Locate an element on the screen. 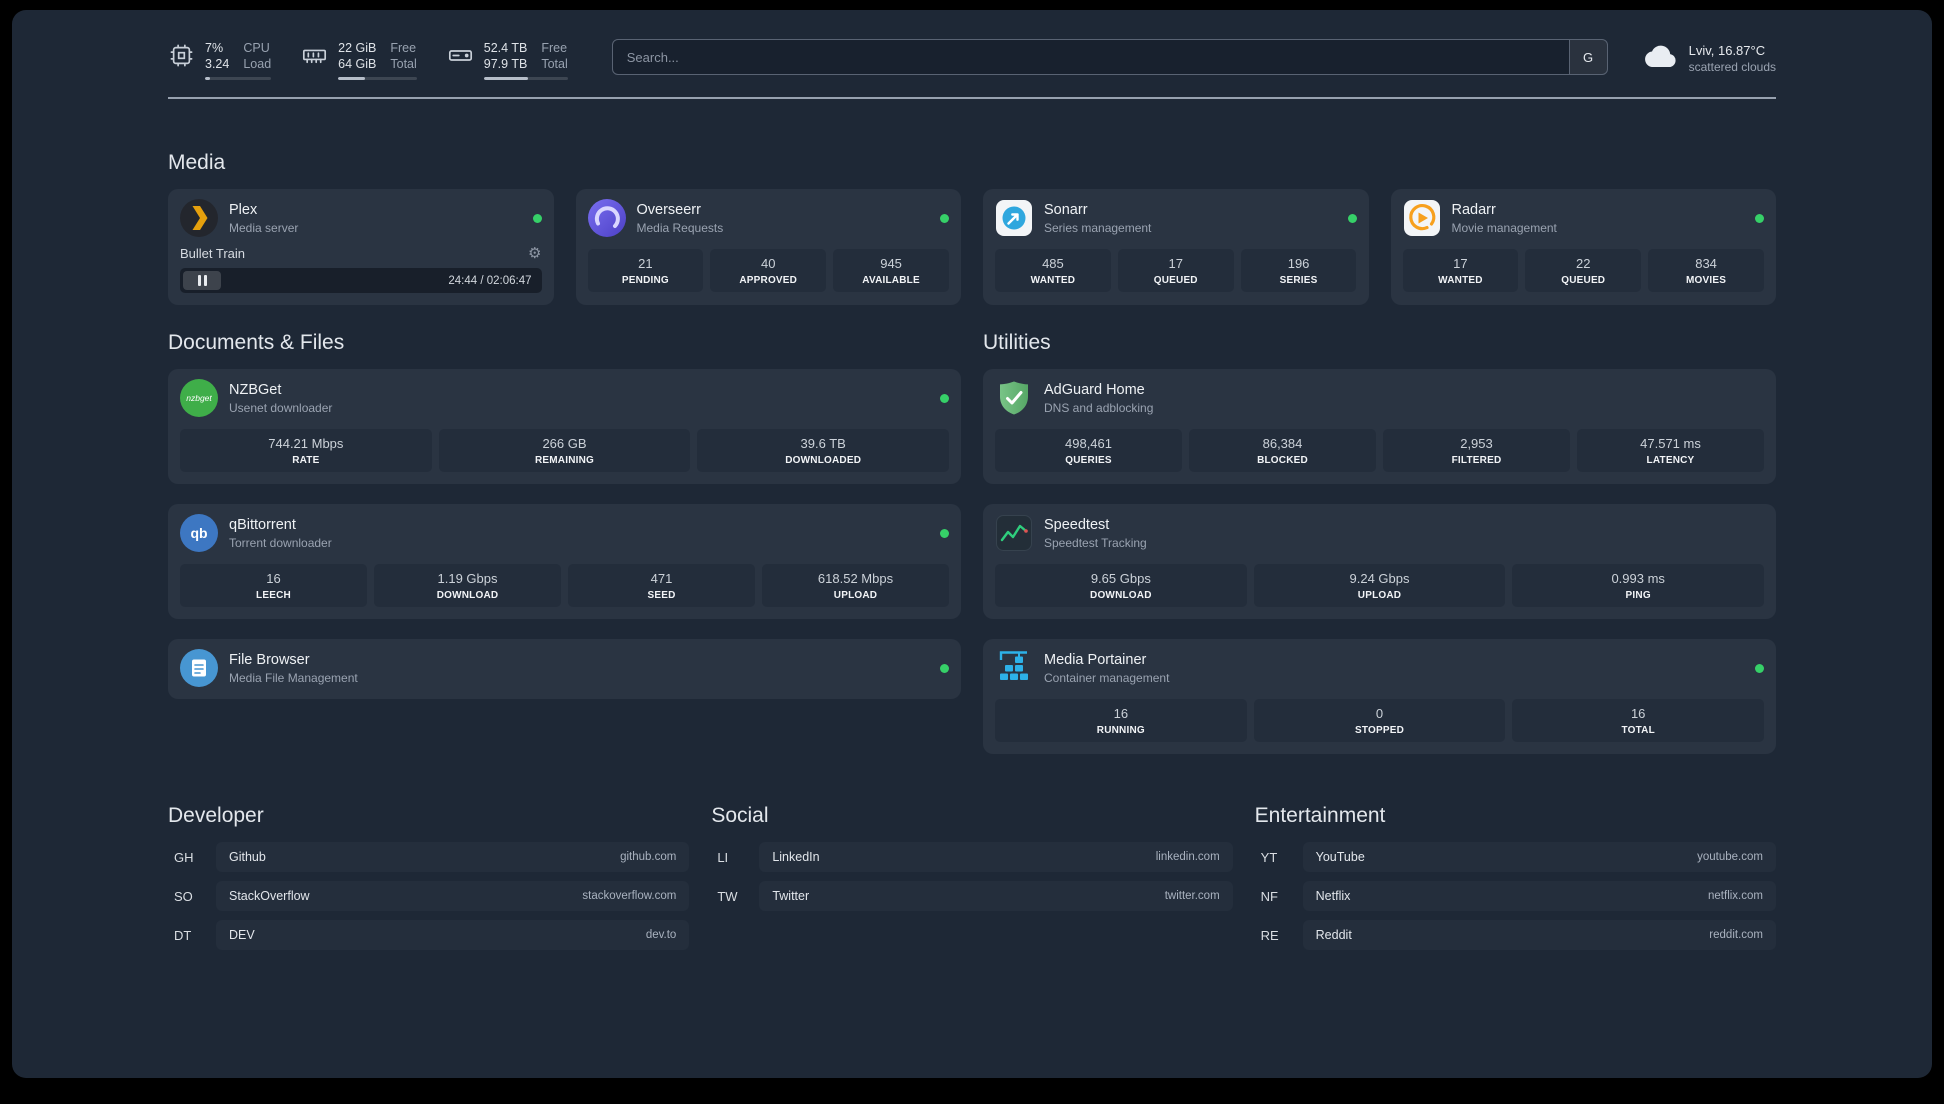  nzbget-icon: nzbget is located at coordinates (199, 398).